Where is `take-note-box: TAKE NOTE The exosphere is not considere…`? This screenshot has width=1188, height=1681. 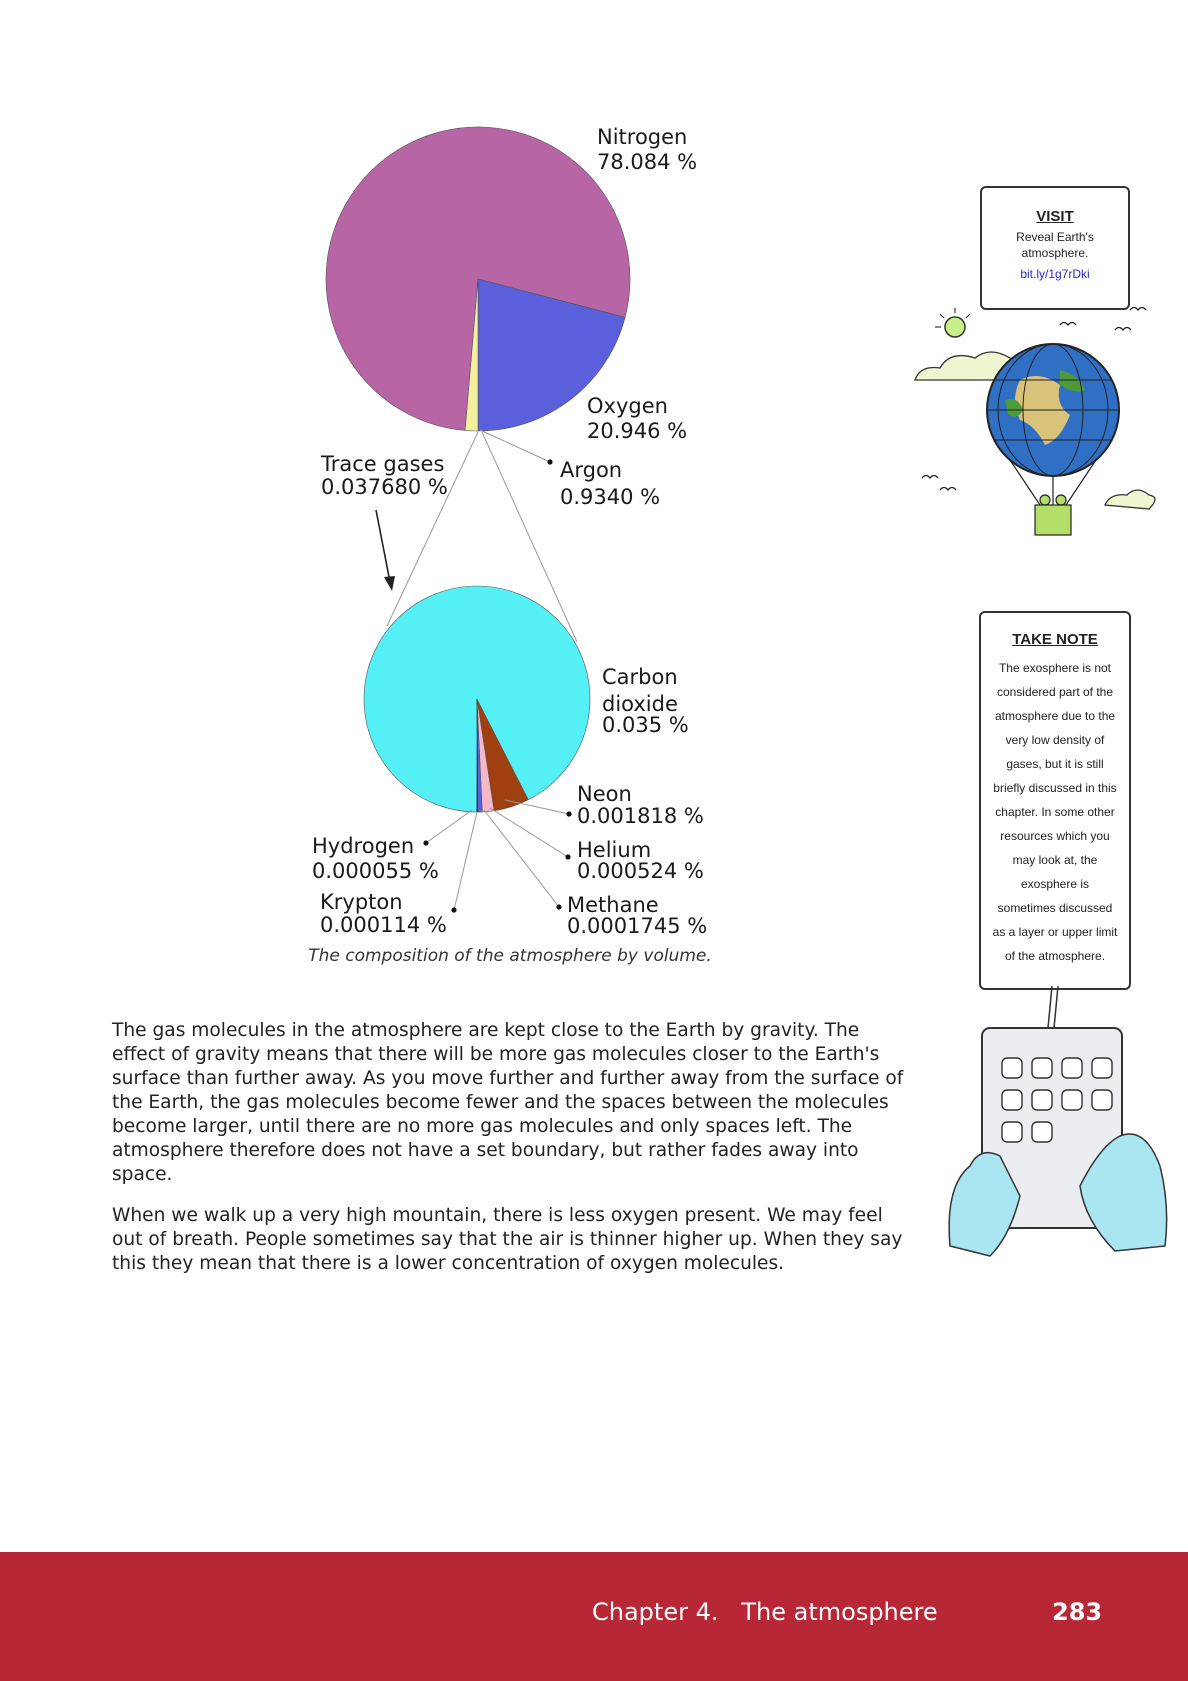
take-note-box: TAKE NOTE The exosphere is not considere… is located at coordinates (1055, 800).